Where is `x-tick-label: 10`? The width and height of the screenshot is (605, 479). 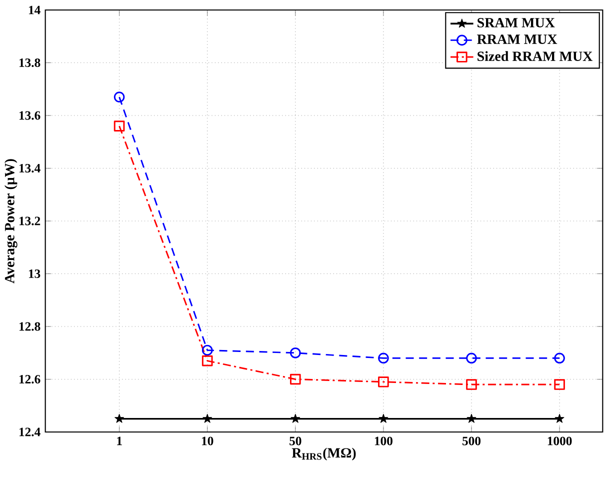
x-tick-label: 10 is located at coordinates (208, 441).